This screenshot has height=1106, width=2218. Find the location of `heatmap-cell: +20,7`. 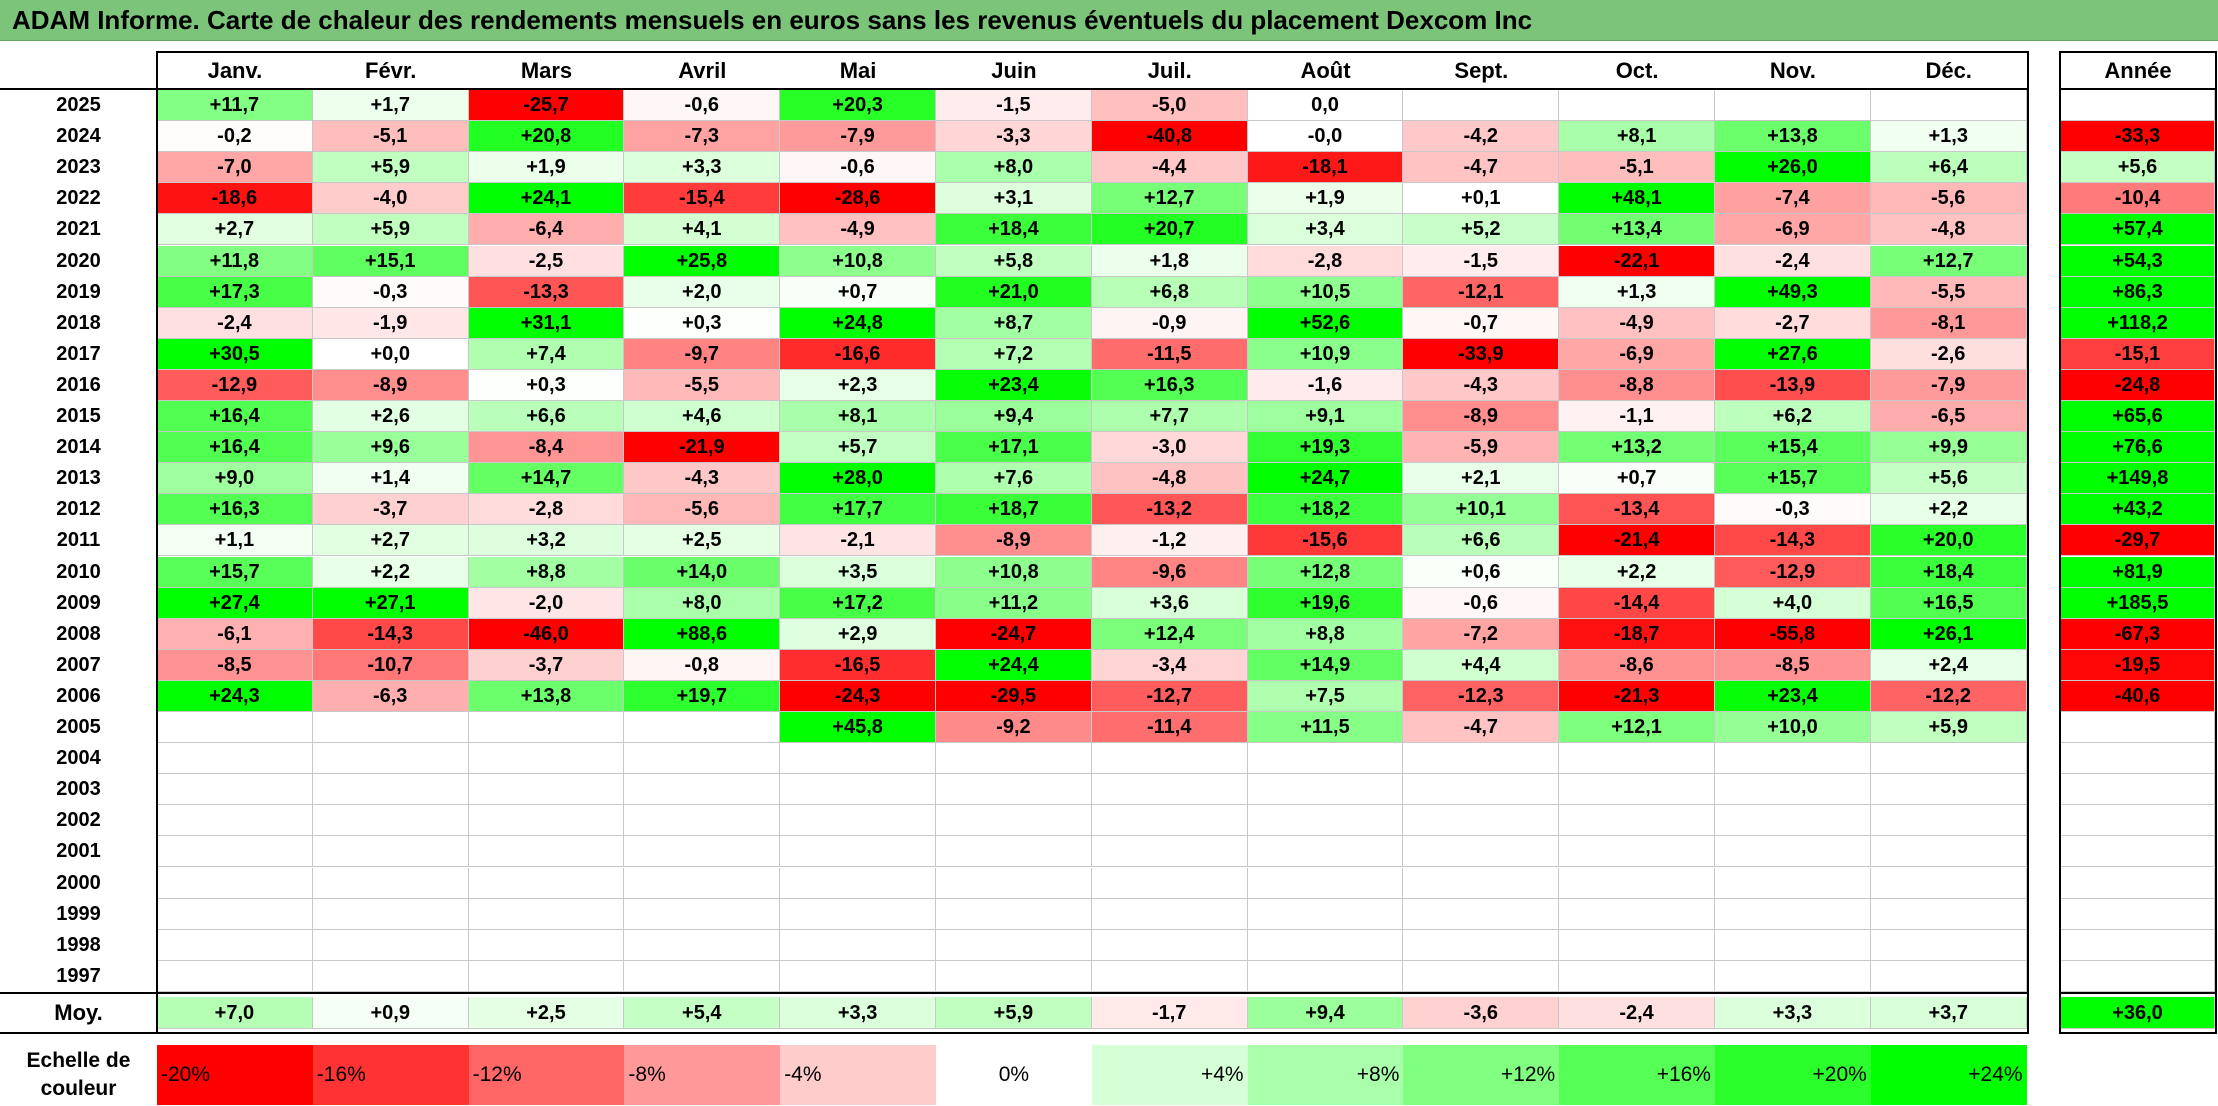

heatmap-cell: +20,7 is located at coordinates (1169, 230).